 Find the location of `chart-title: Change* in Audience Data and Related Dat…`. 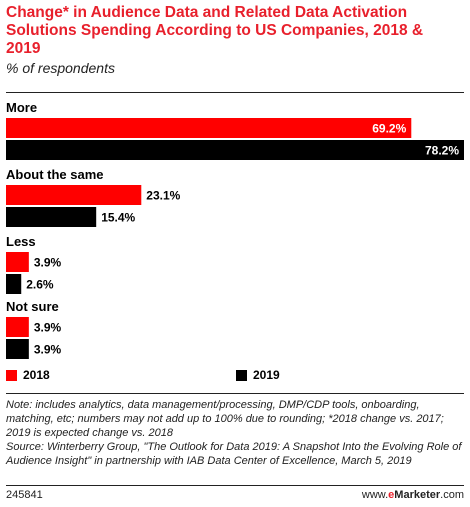

chart-title: Change* in Audience Data and Related Dat… is located at coordinates (215, 30).